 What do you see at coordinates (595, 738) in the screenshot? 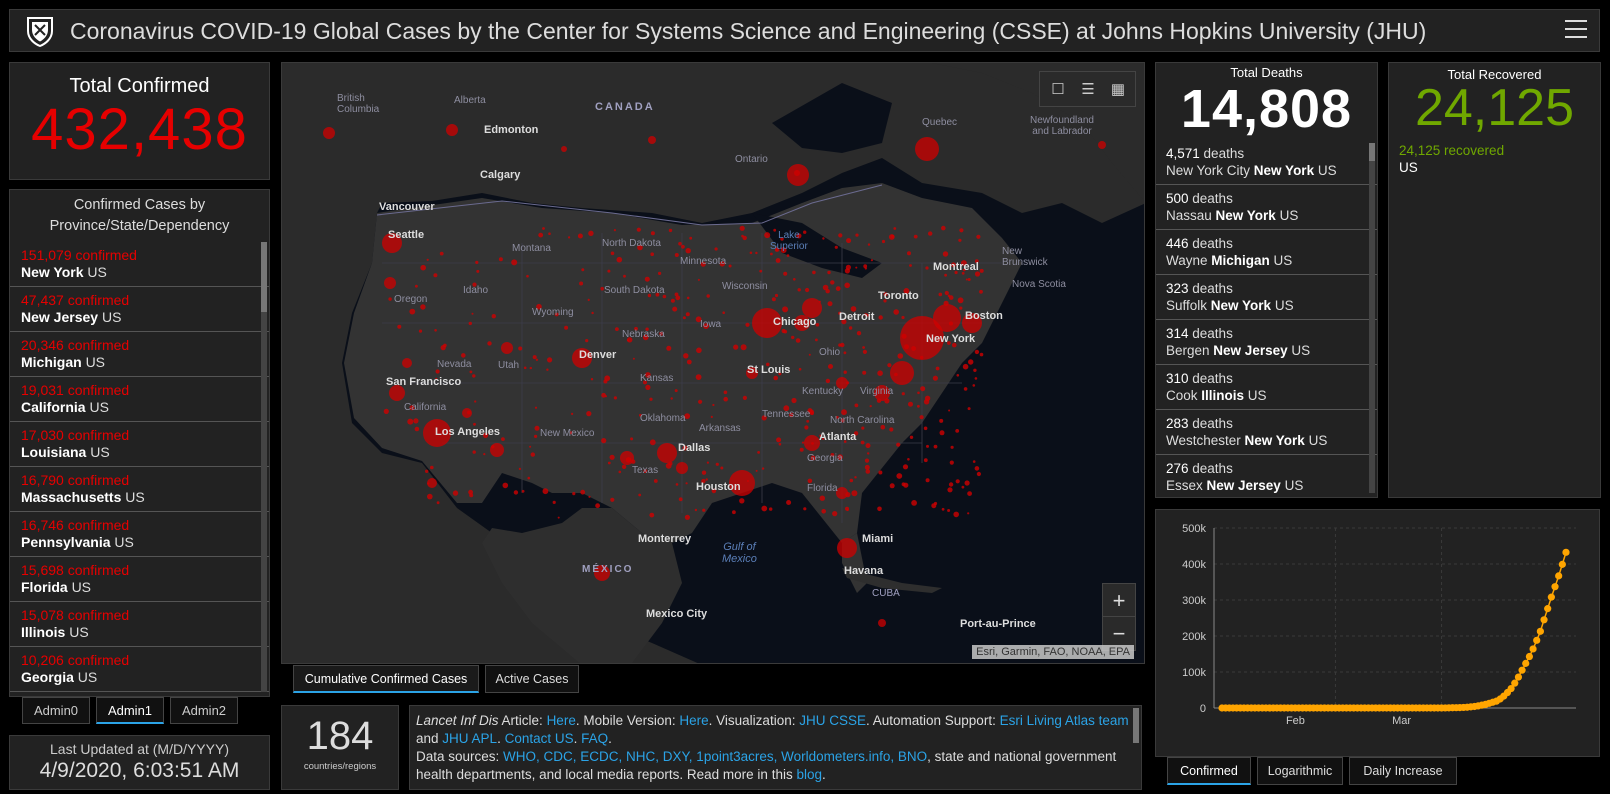
I see `faq-link: FAQ` at bounding box center [595, 738].